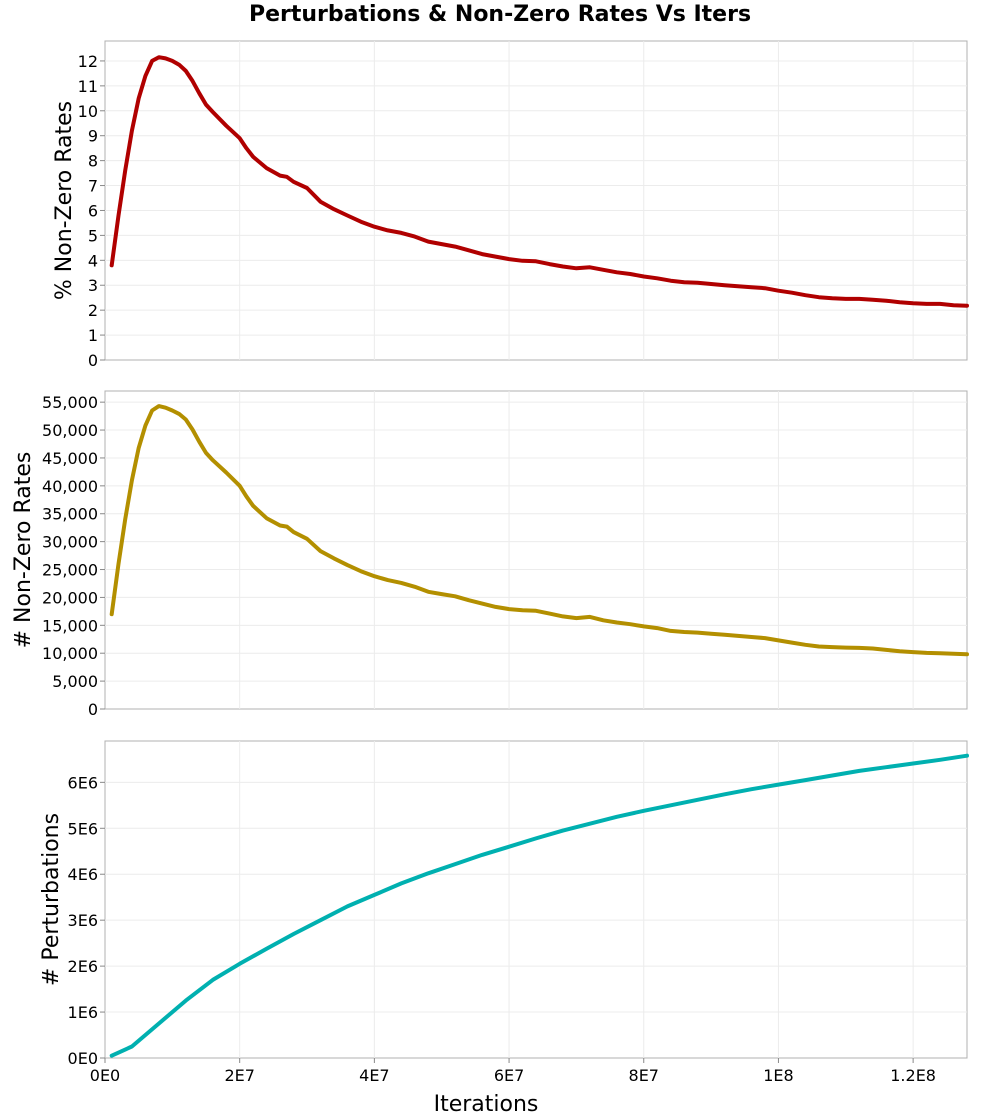 The image size is (1000, 1120). I want to click on y-tick-label-count: 5,000, so click(75, 681).